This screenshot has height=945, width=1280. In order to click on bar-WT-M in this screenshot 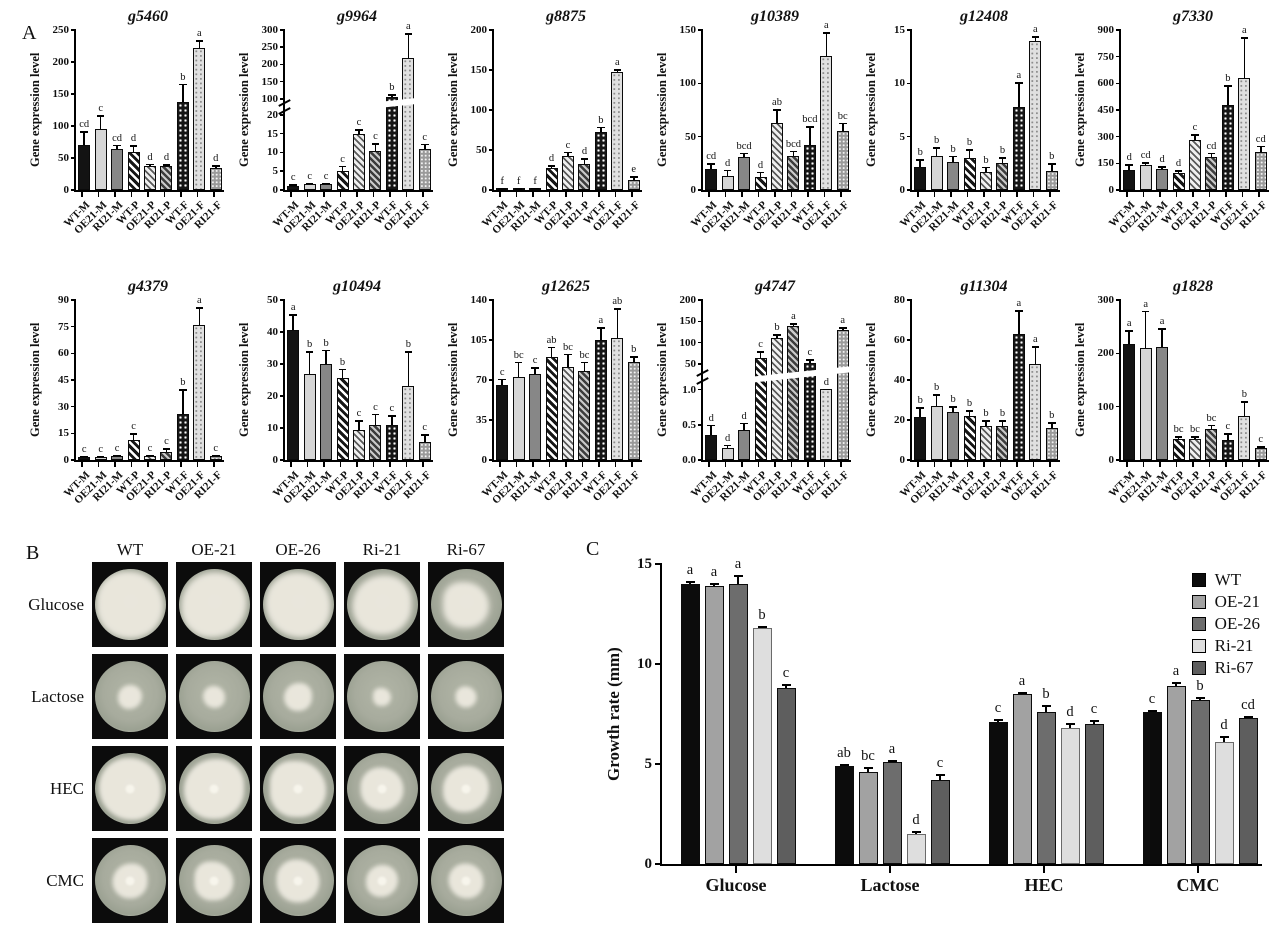, I will do `click(1129, 401)`.